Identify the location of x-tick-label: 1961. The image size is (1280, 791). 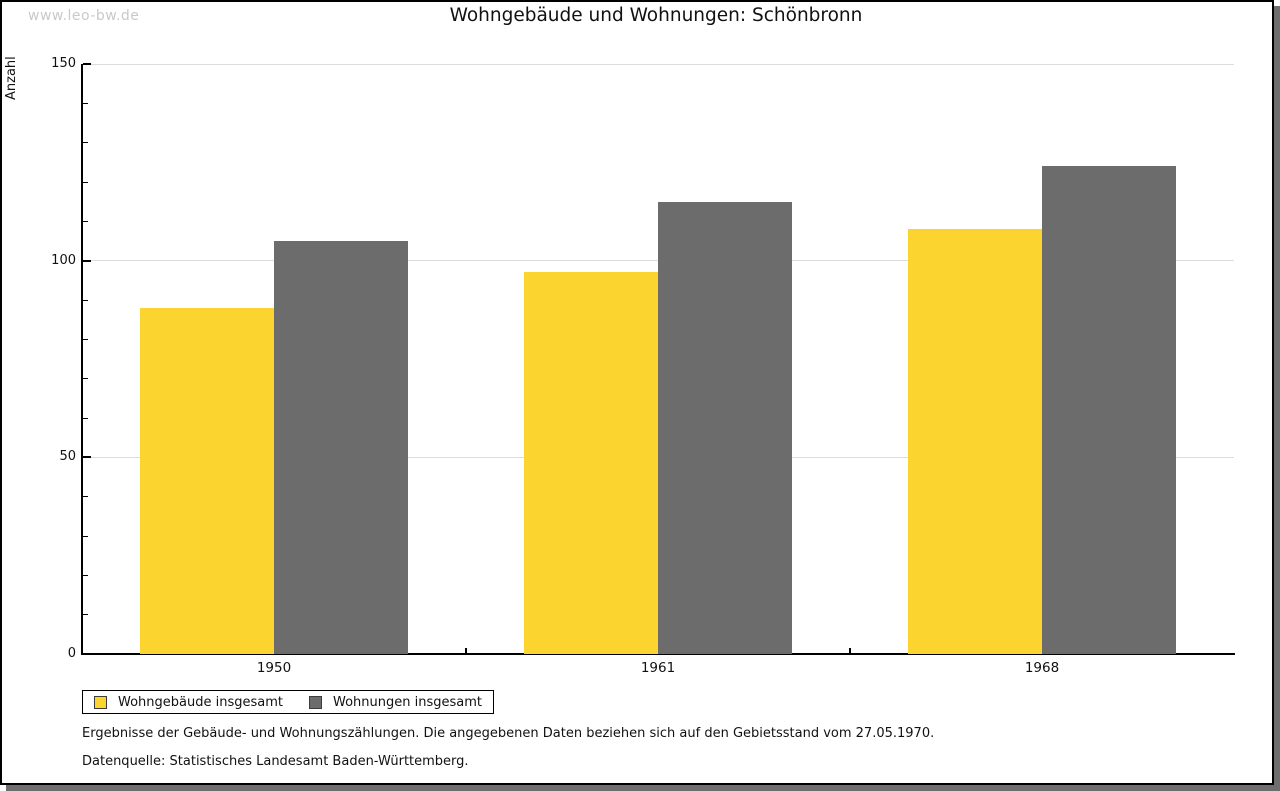
(658, 668).